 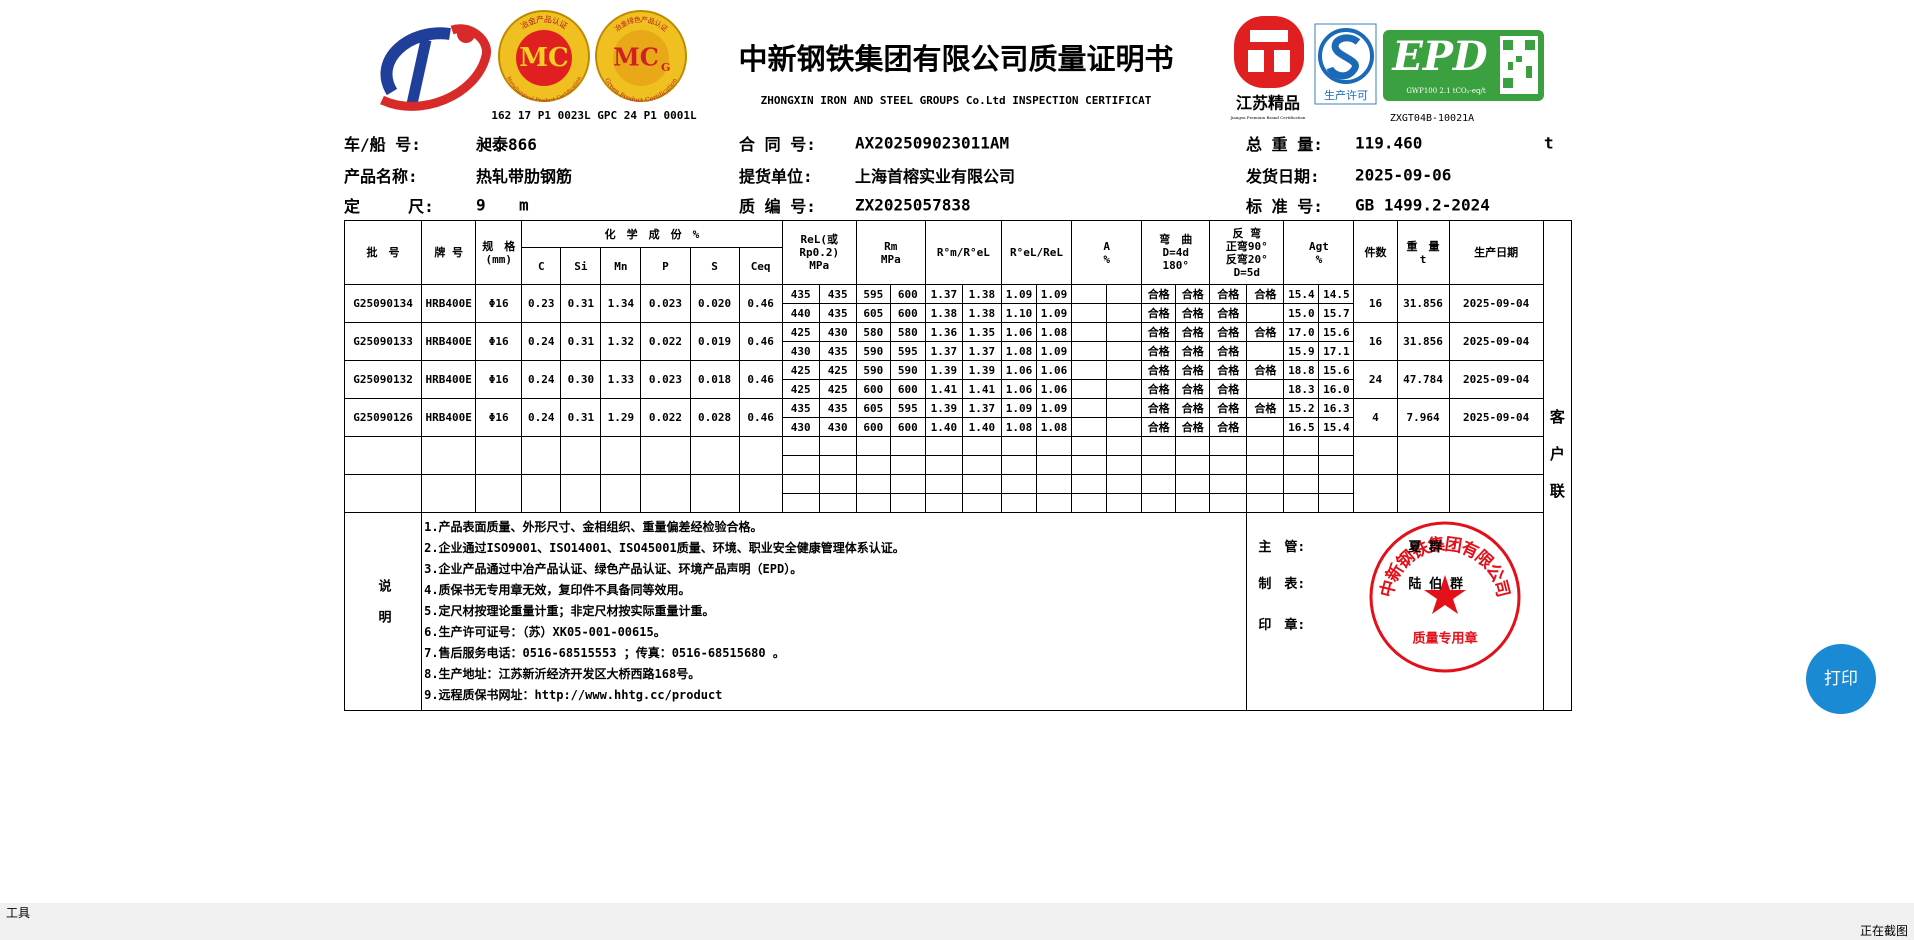 What do you see at coordinates (1446, 91) in the screenshot?
I see `epd-note: GWP100 2.1 tCO₂-eq/t` at bounding box center [1446, 91].